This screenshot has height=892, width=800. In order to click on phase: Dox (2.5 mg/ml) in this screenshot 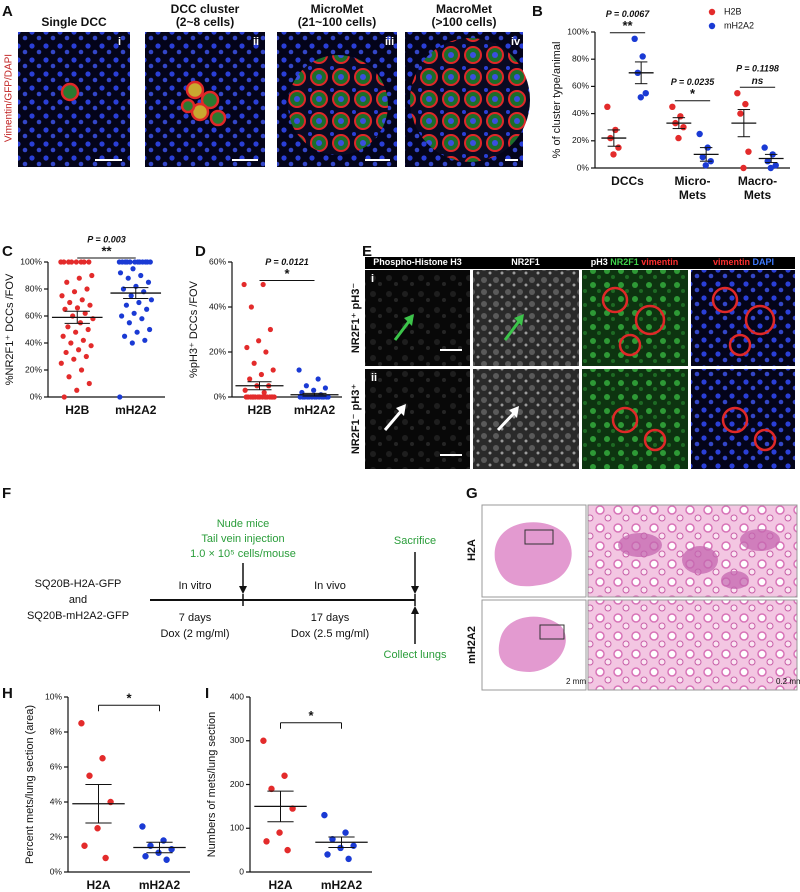, I will do `click(330, 634)`.